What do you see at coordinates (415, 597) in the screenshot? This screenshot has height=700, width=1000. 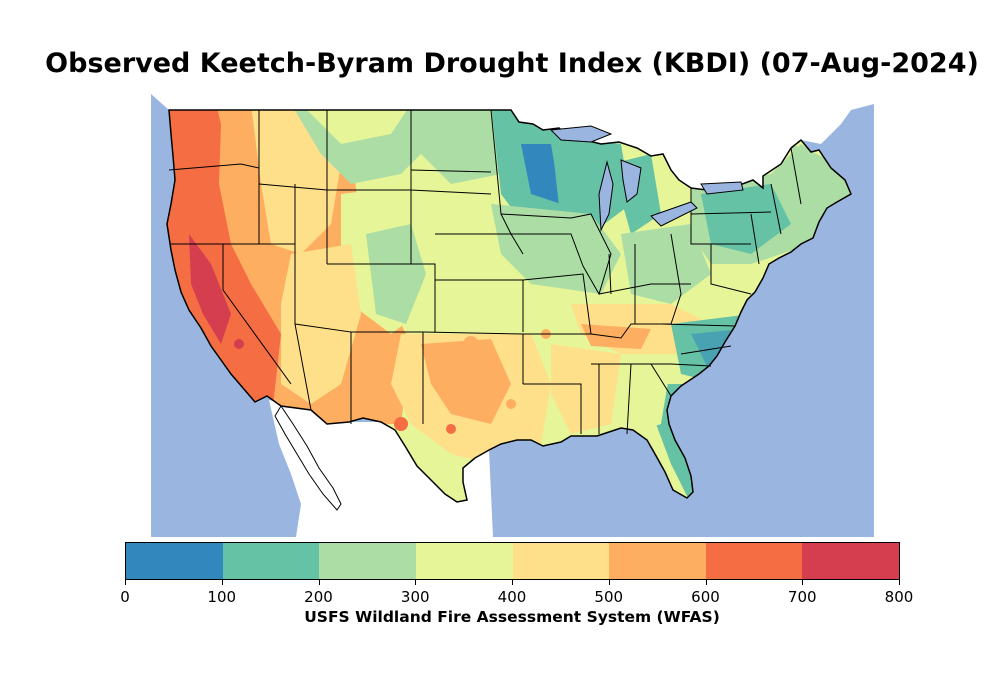 I see `colorbar-tick-label: 300` at bounding box center [415, 597].